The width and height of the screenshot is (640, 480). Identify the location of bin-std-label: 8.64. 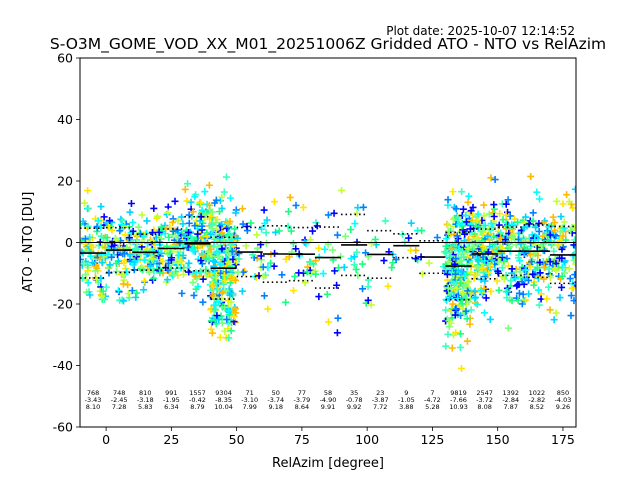
(302, 407).